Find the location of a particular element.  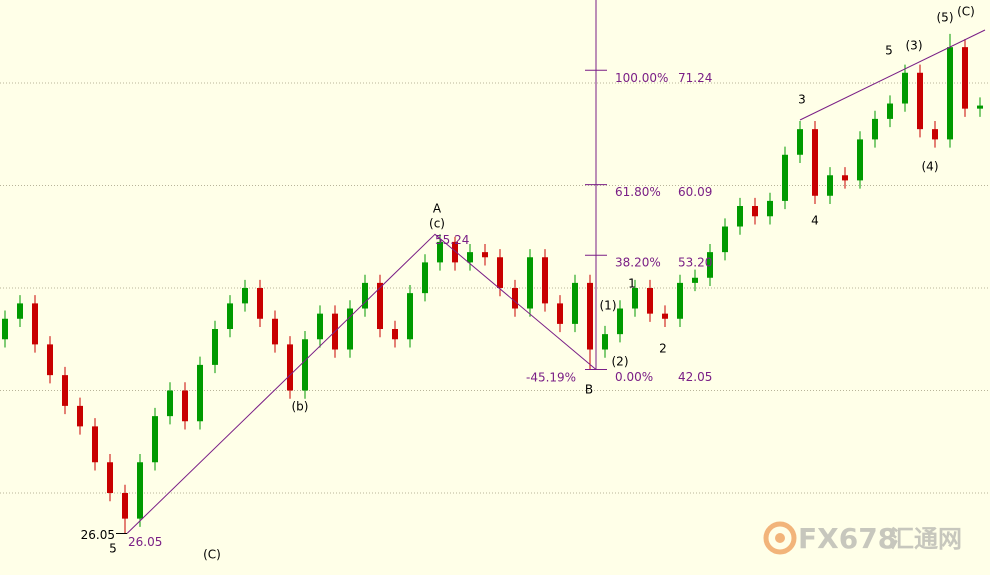

watermark-name: 汇通网 is located at coordinates (926, 539).